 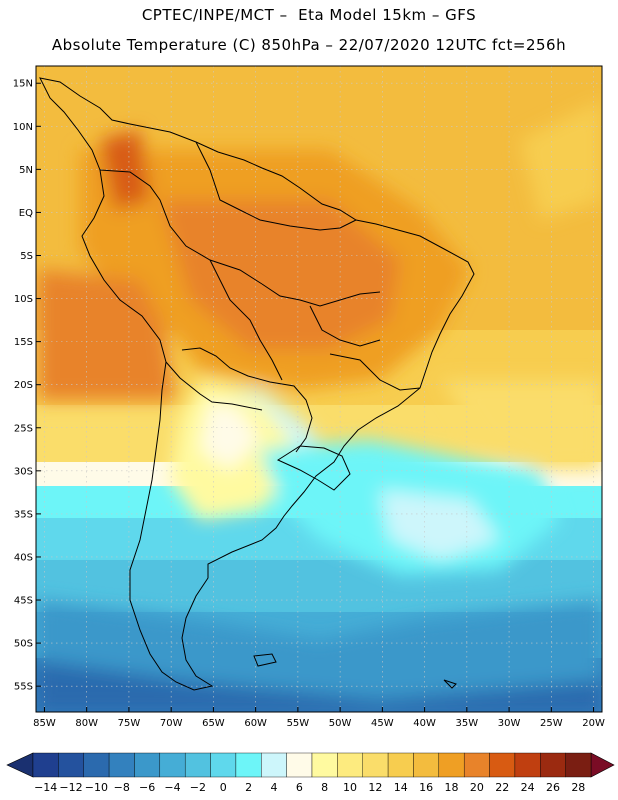 What do you see at coordinates (171, 723) in the screenshot?
I see `lon-tick-label: 70W` at bounding box center [171, 723].